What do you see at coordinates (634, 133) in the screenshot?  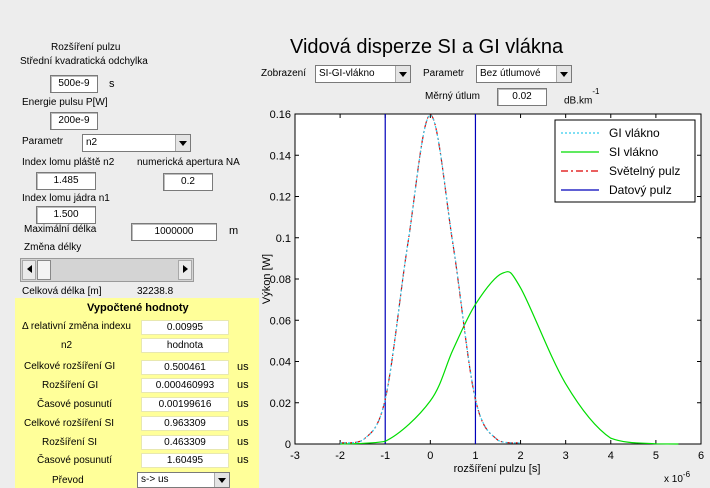 I see `legend-label: GI vlákno` at bounding box center [634, 133].